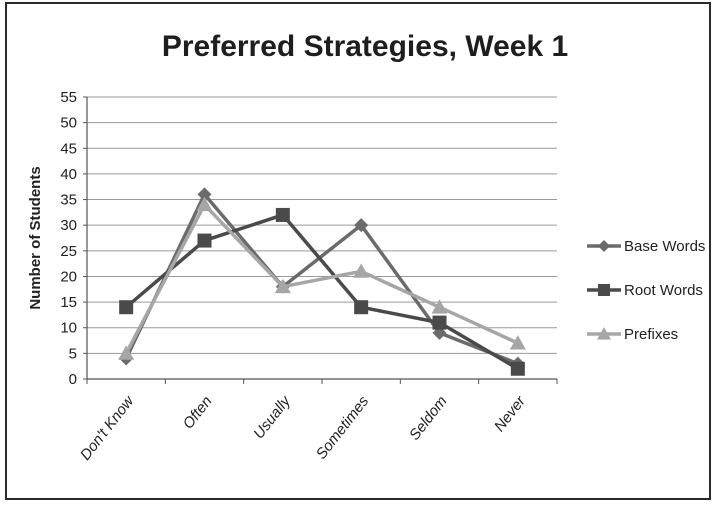 The image size is (718, 506). I want to click on legend-item-base-words: Base Words, so click(646, 246).